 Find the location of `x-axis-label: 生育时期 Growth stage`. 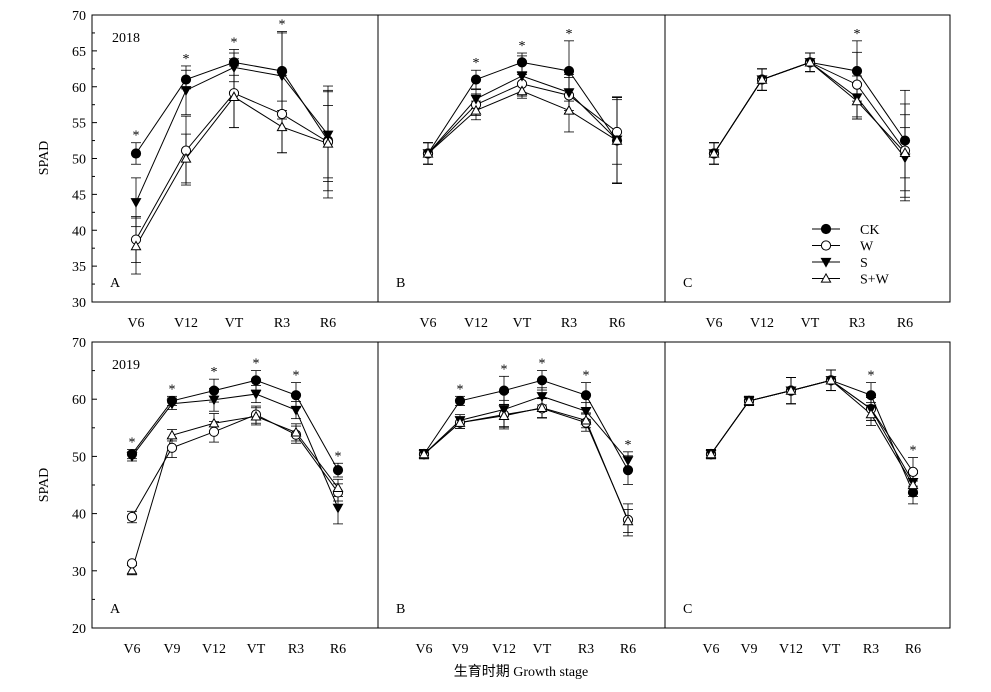

x-axis-label: 生育时期 Growth stage is located at coordinates (521, 672).